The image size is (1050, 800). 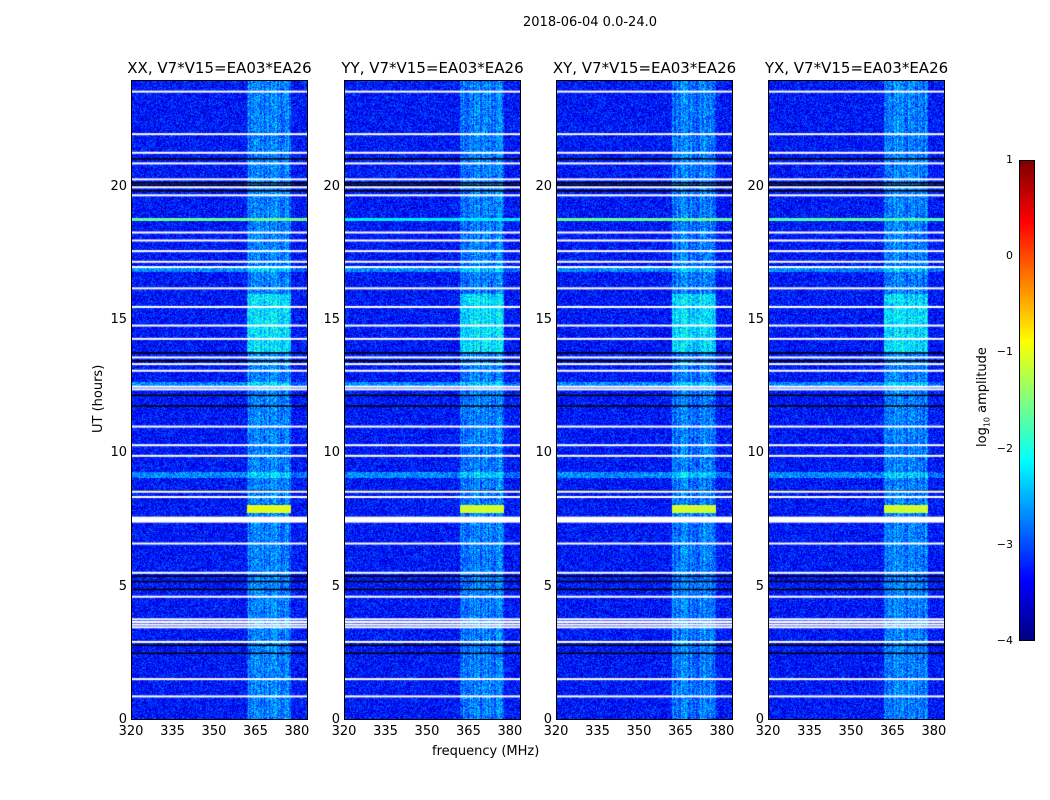 What do you see at coordinates (983, 397) in the screenshot?
I see `colorbar-label: log10 amplitude` at bounding box center [983, 397].